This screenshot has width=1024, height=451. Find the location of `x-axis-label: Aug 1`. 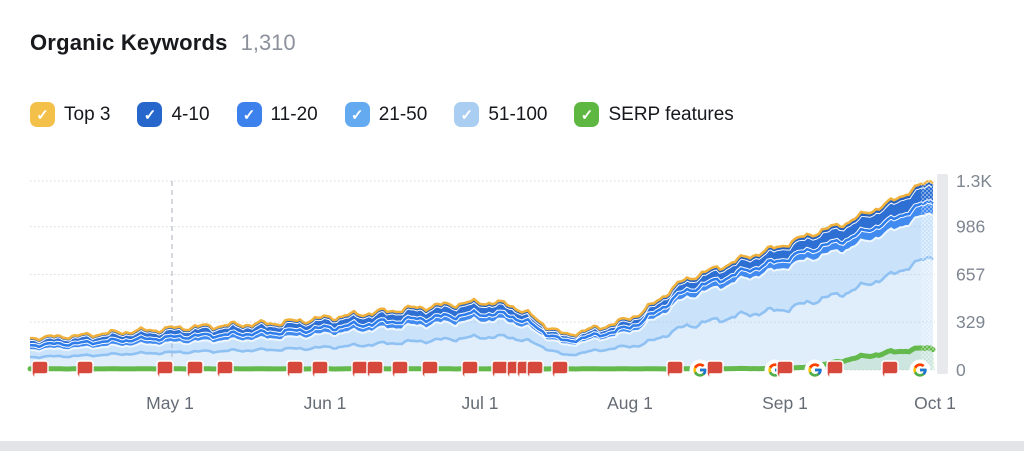

x-axis-label: Aug 1 is located at coordinates (630, 403).